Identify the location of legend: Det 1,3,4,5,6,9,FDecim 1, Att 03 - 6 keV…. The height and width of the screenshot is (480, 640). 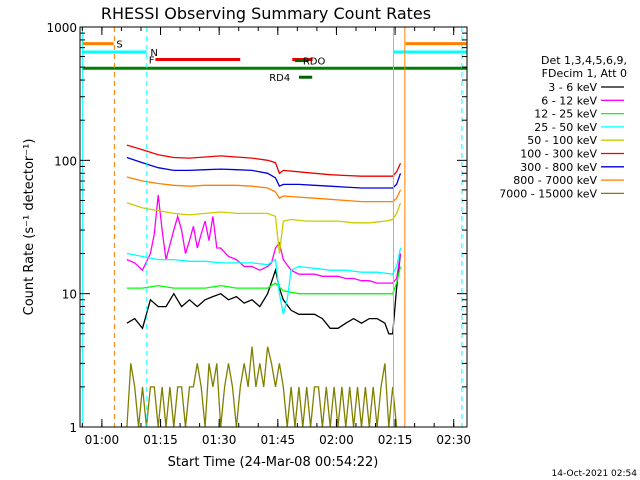
(563, 127).